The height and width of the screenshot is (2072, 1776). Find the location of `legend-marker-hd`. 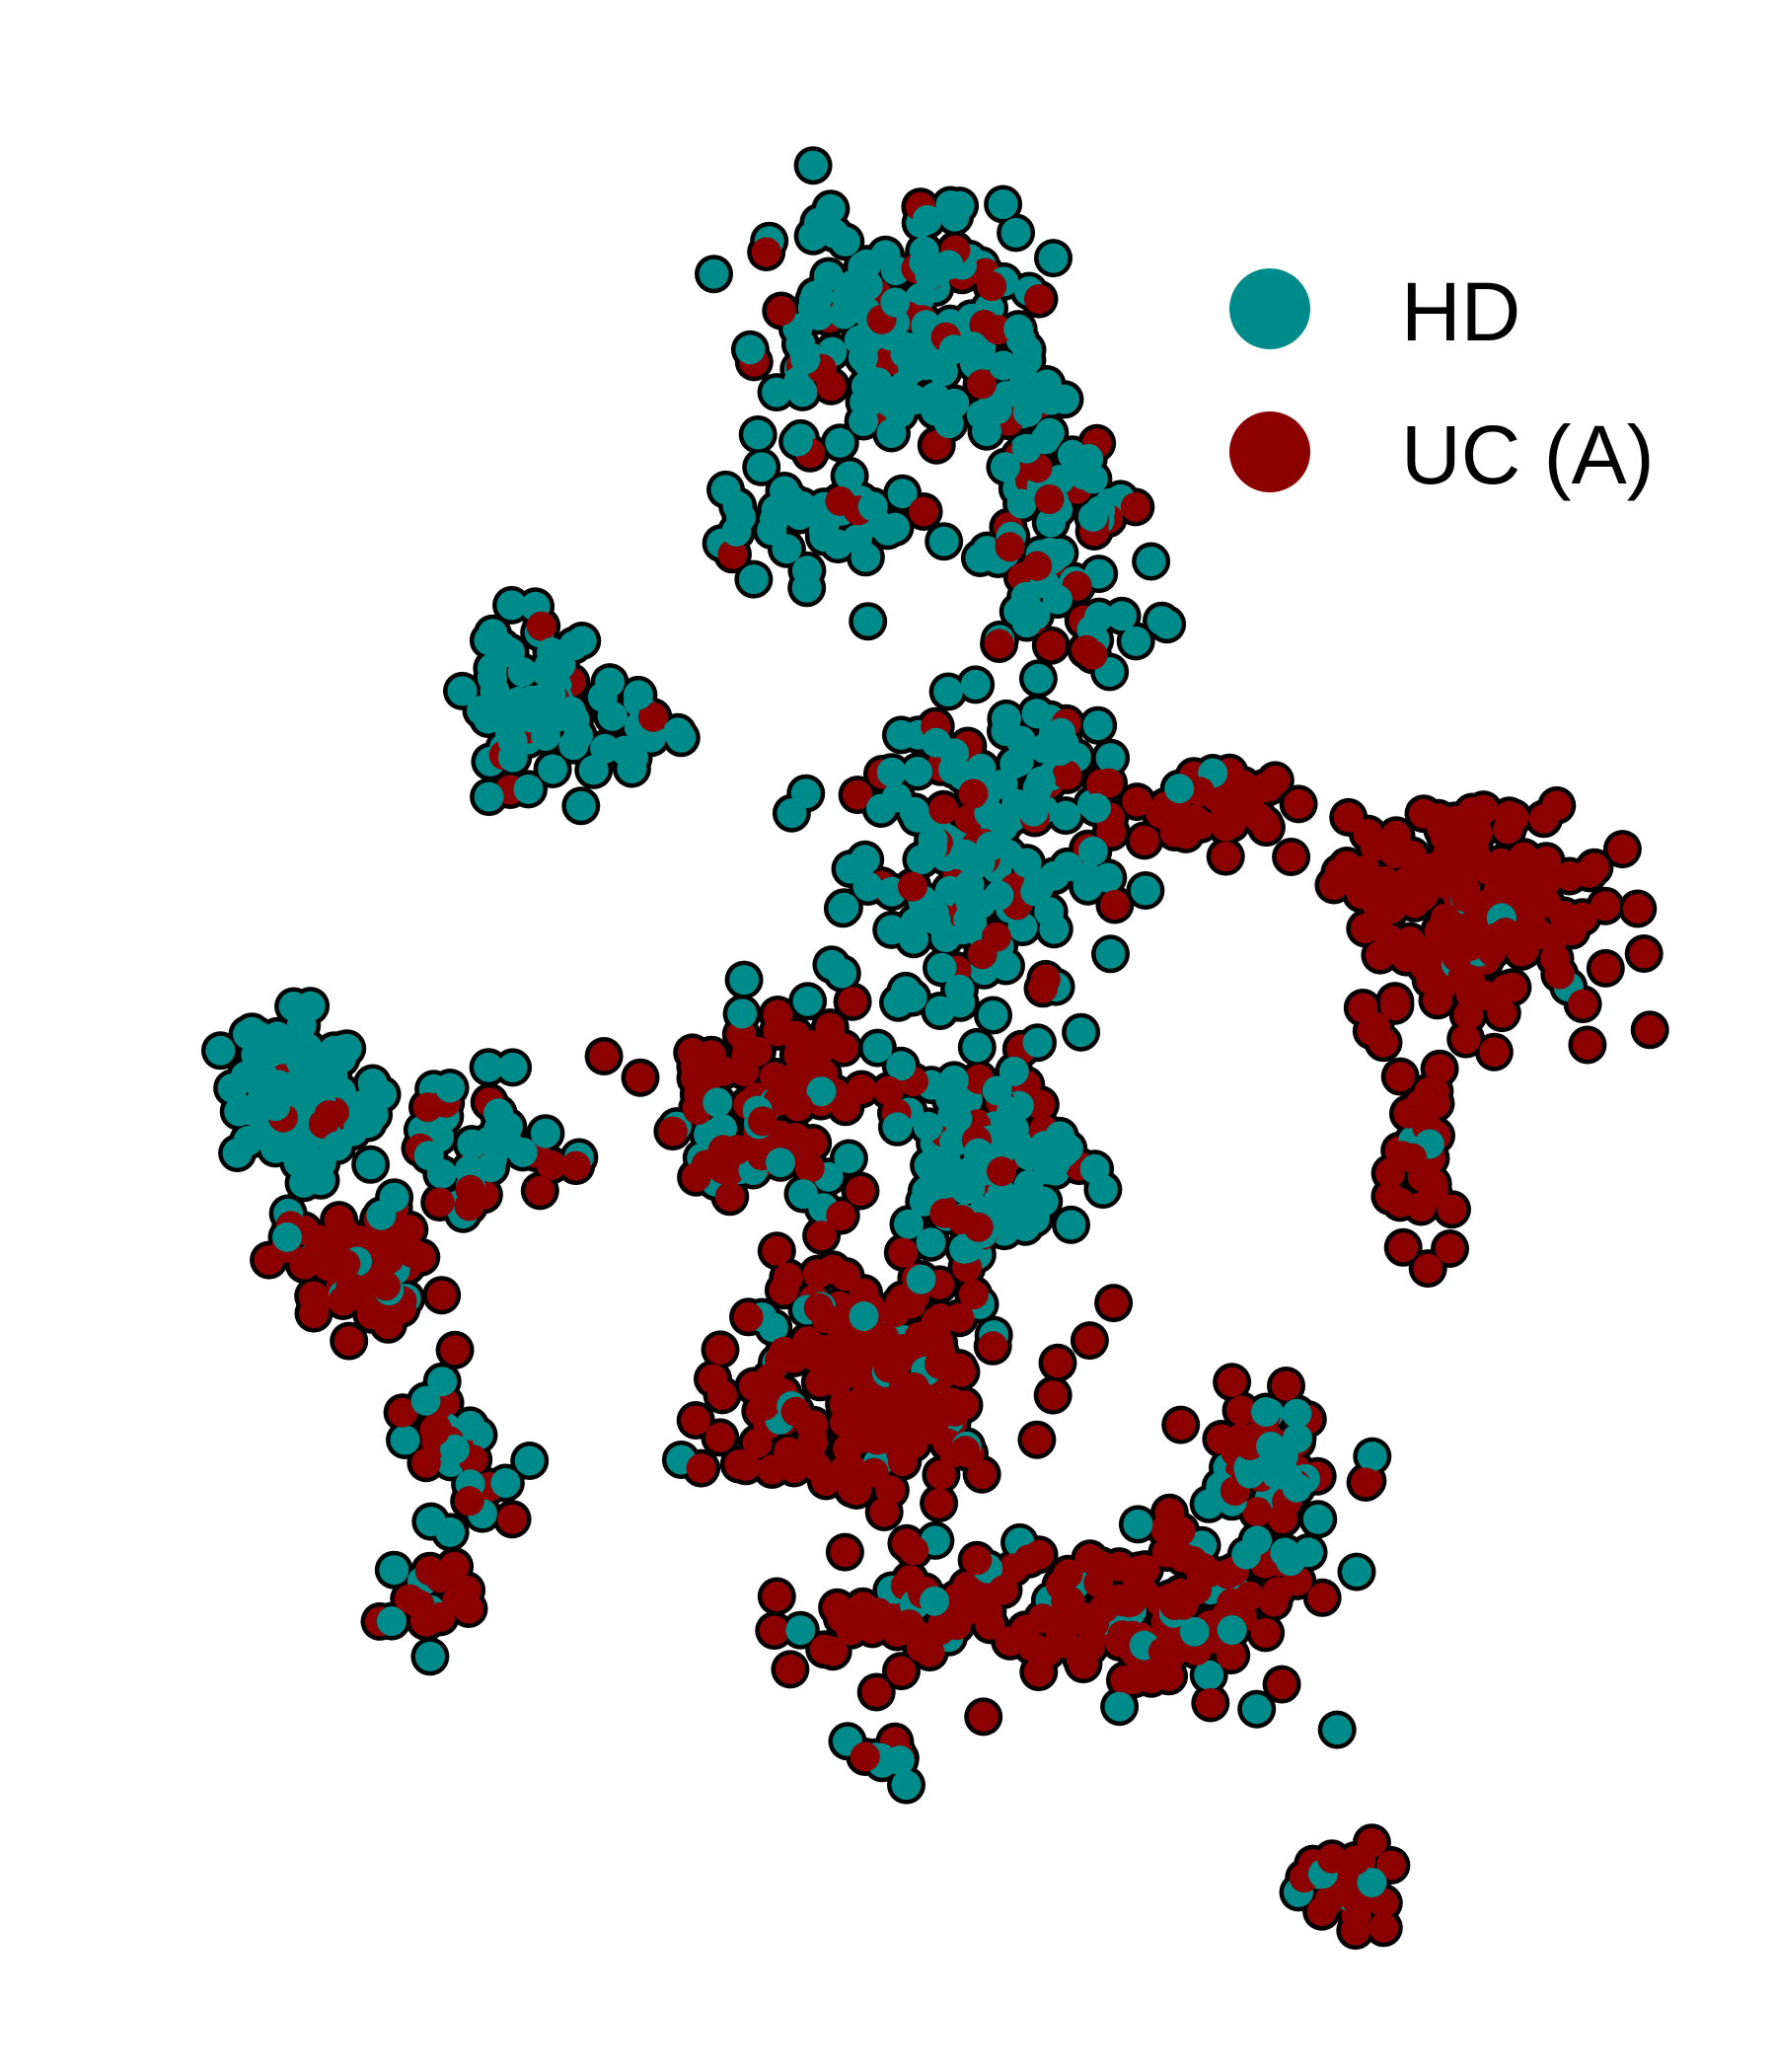

legend-marker-hd is located at coordinates (1269, 309).